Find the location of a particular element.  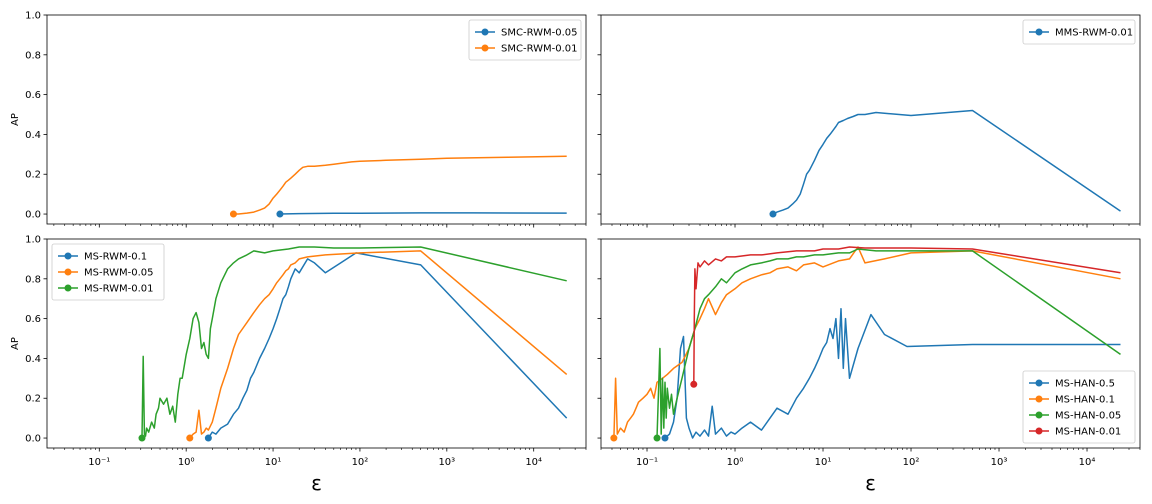

legend-entry-MS-HAN-0.5: MS-HAN-0.5 is located at coordinates (1085, 384).